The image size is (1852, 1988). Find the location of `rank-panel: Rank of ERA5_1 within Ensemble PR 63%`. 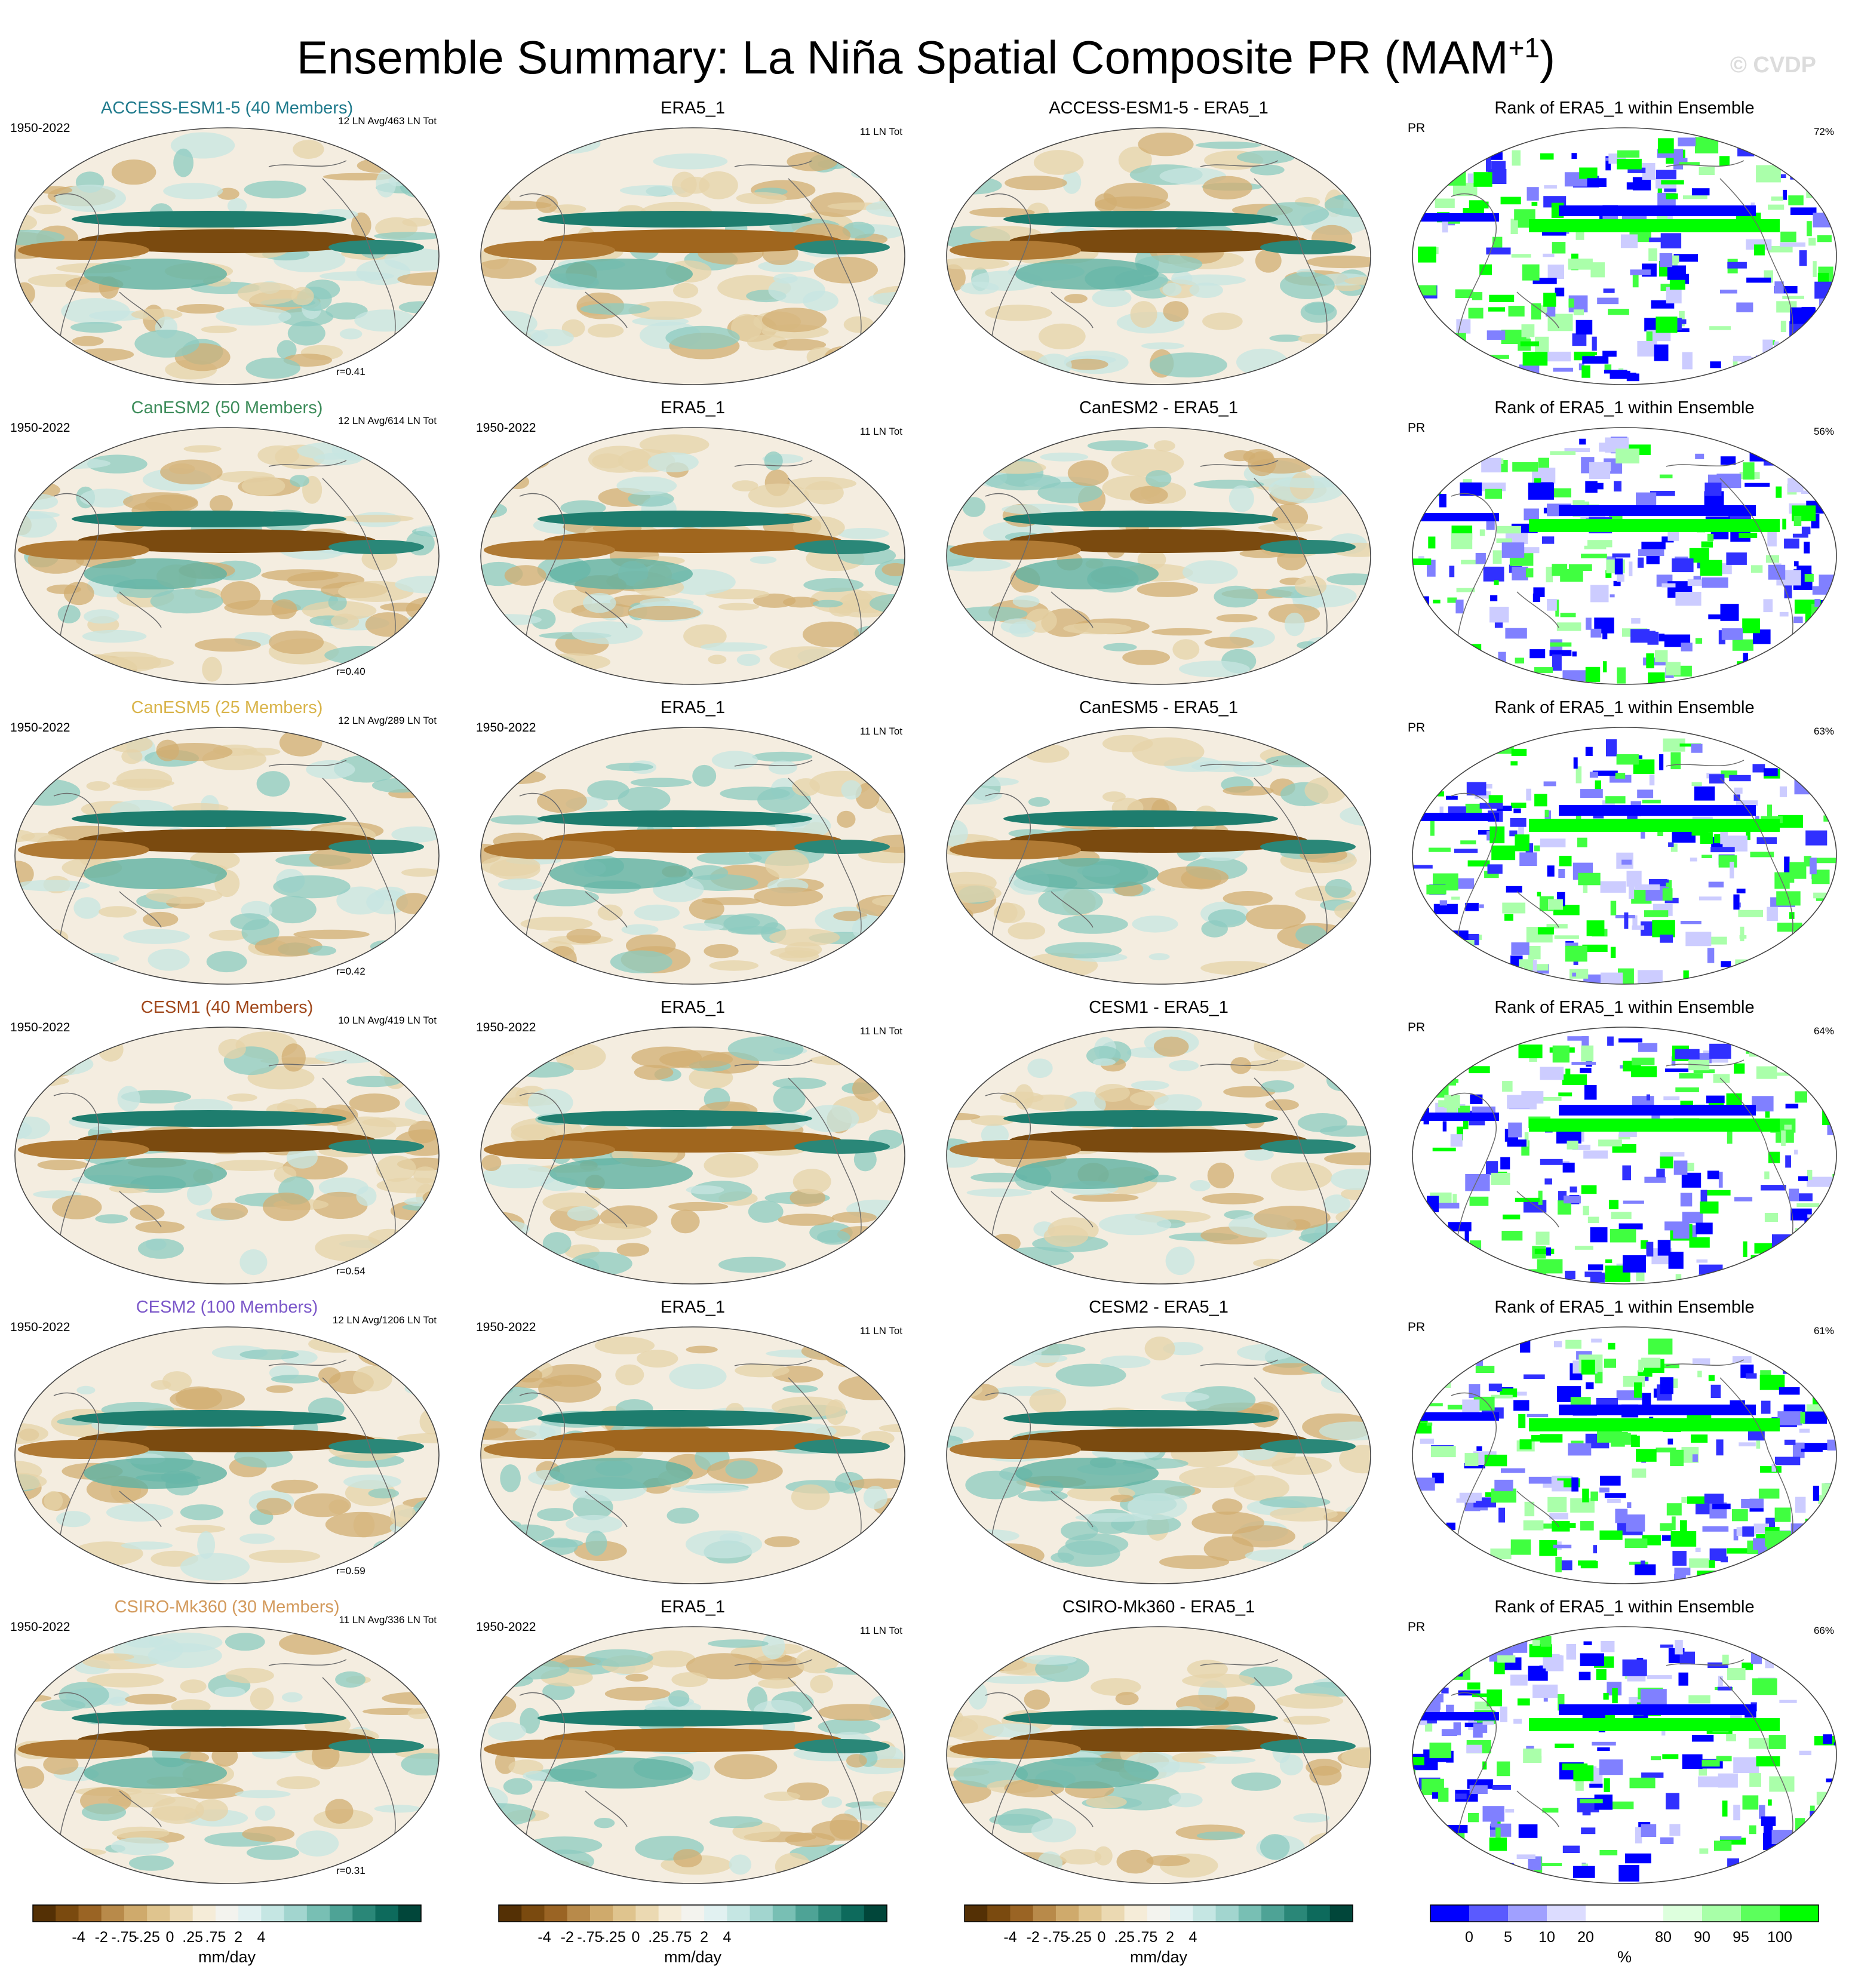

rank-panel: Rank of ERA5_1 within Ensemble PR 63% is located at coordinates (1624, 844).